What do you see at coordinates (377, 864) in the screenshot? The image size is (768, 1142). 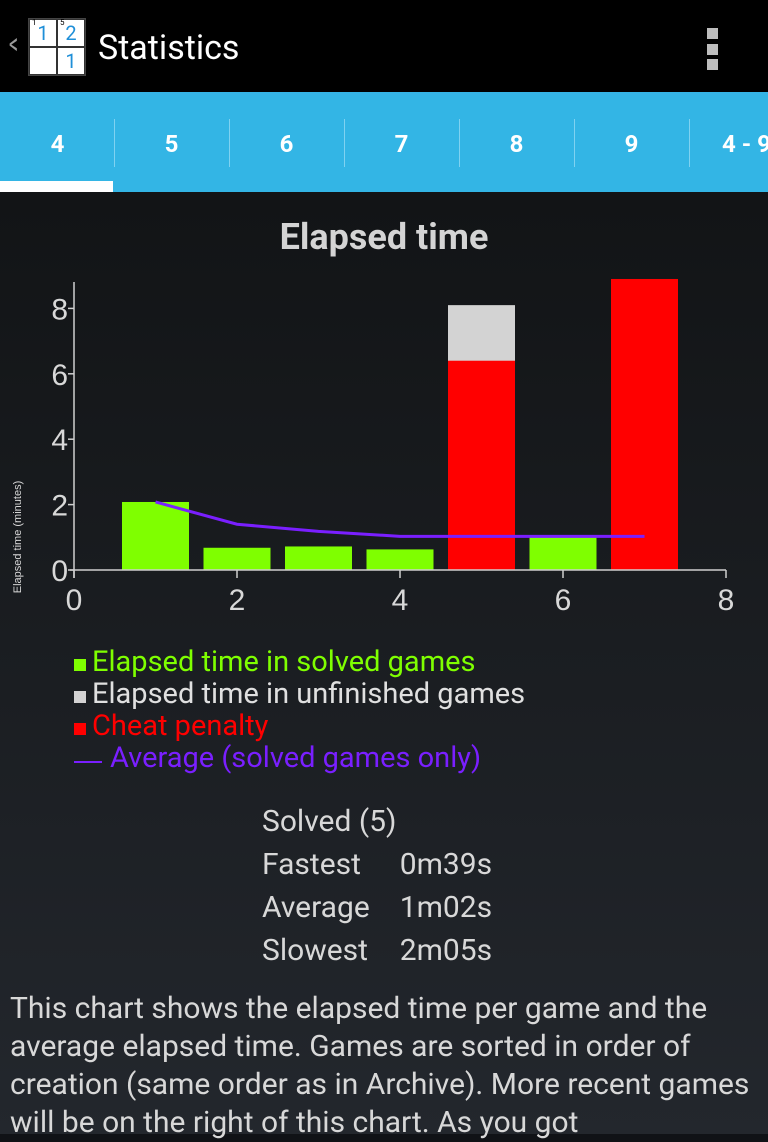 I see `stats-row-fastest: Fastest 0m39s` at bounding box center [377, 864].